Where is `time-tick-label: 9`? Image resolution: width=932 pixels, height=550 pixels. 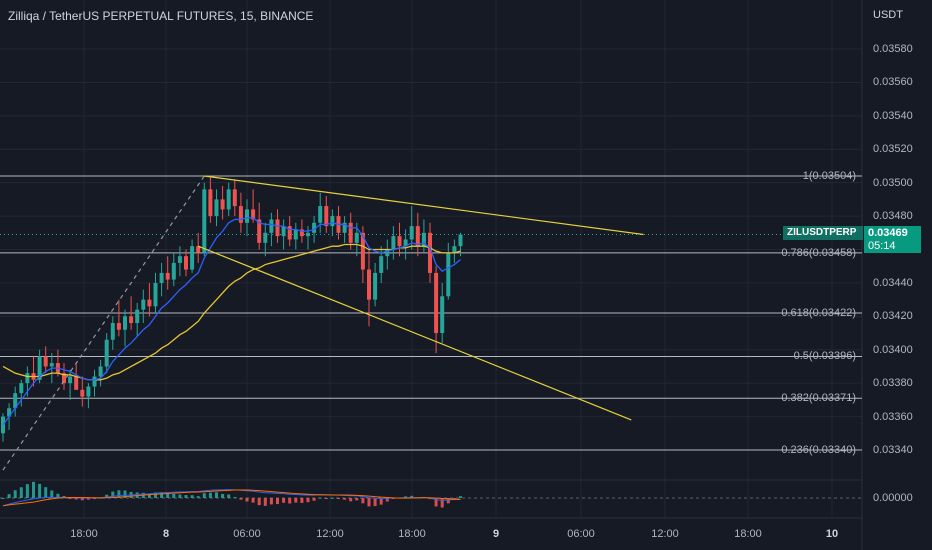
time-tick-label: 9 is located at coordinates (496, 534).